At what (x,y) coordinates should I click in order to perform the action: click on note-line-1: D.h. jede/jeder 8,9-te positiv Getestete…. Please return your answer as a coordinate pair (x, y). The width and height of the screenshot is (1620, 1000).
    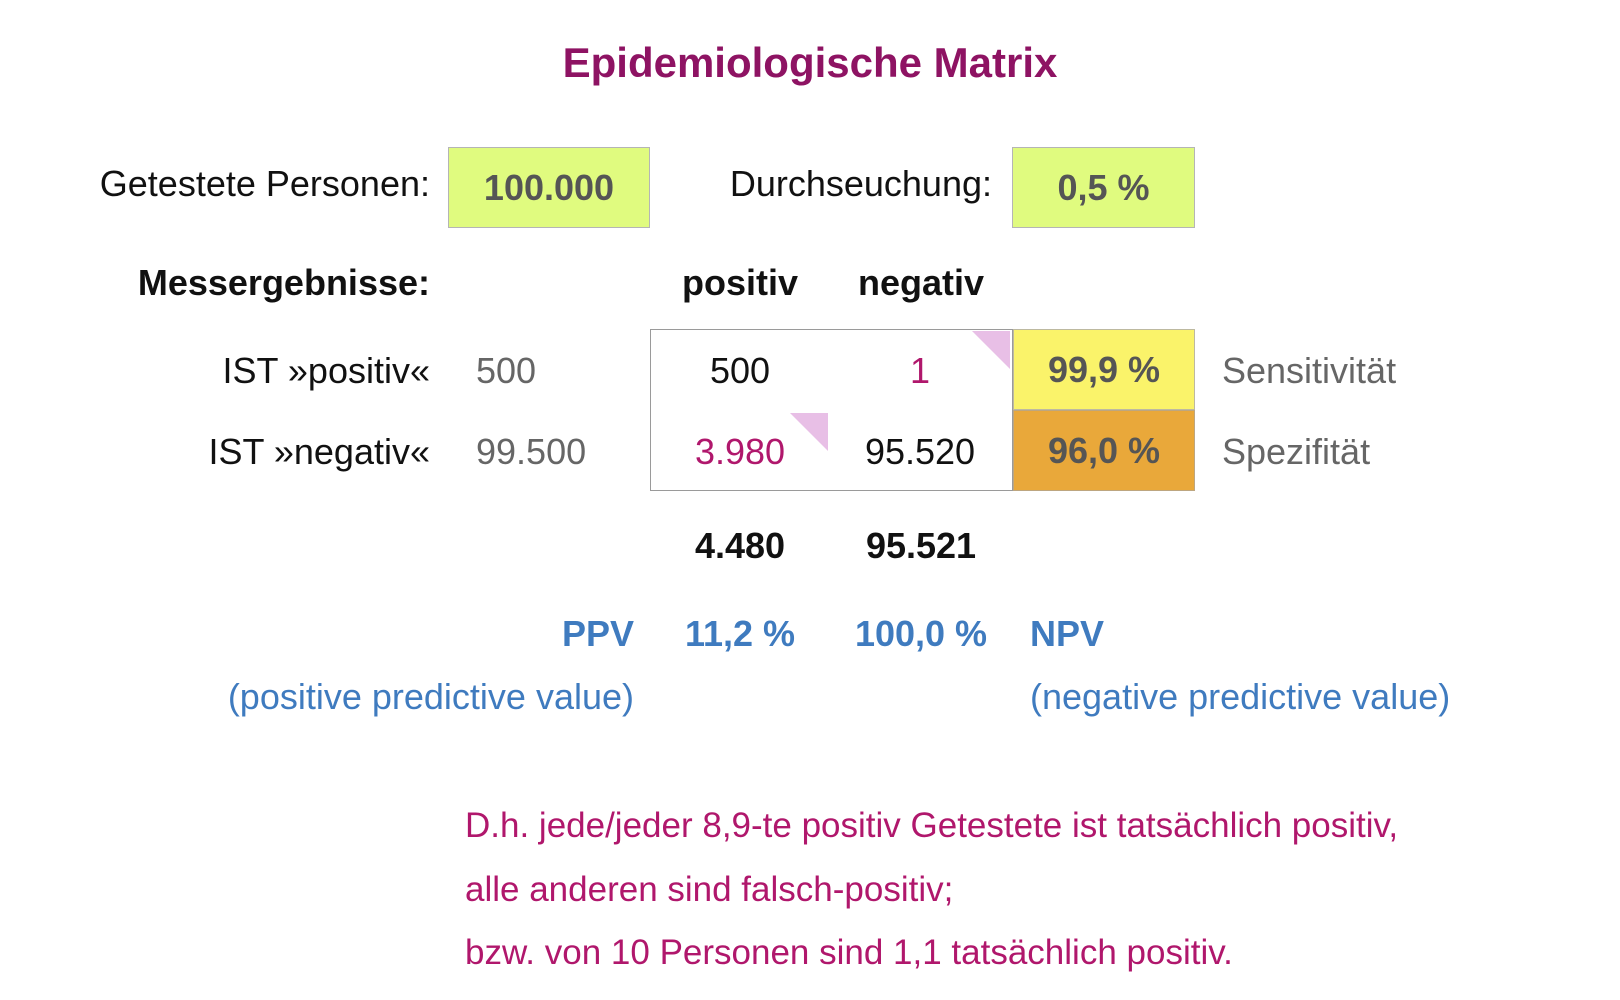
    Looking at the image, I should click on (932, 825).